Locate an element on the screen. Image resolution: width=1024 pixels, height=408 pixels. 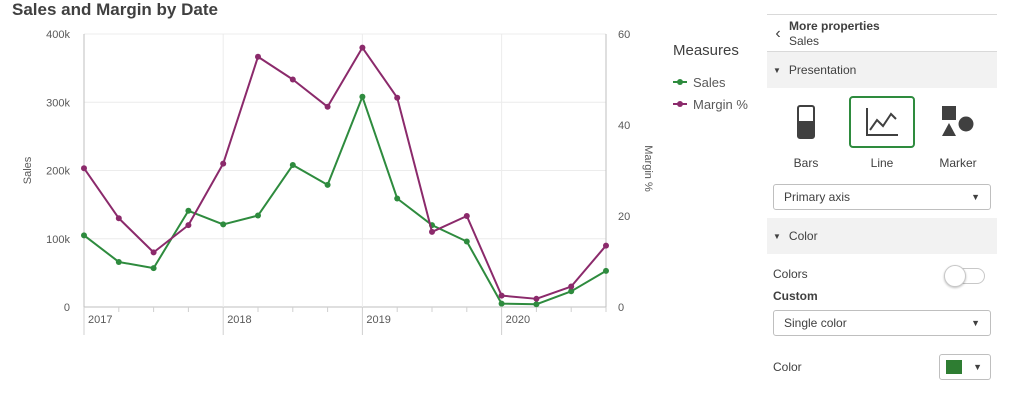
colors-auto-toggle is located at coordinates (964, 276).